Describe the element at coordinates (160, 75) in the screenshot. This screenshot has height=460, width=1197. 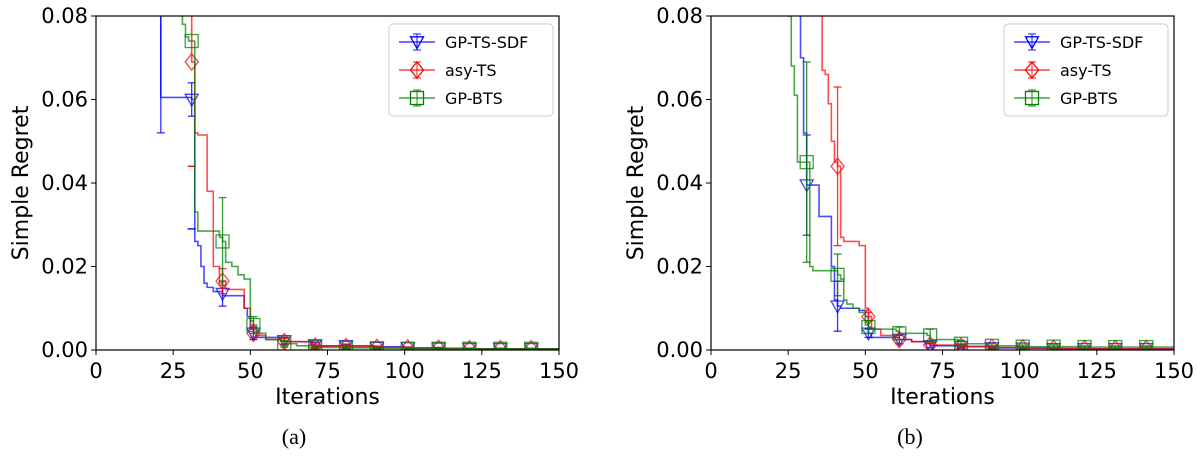
I see `series-gp-ts-sdf-extra-errorbar` at that location.